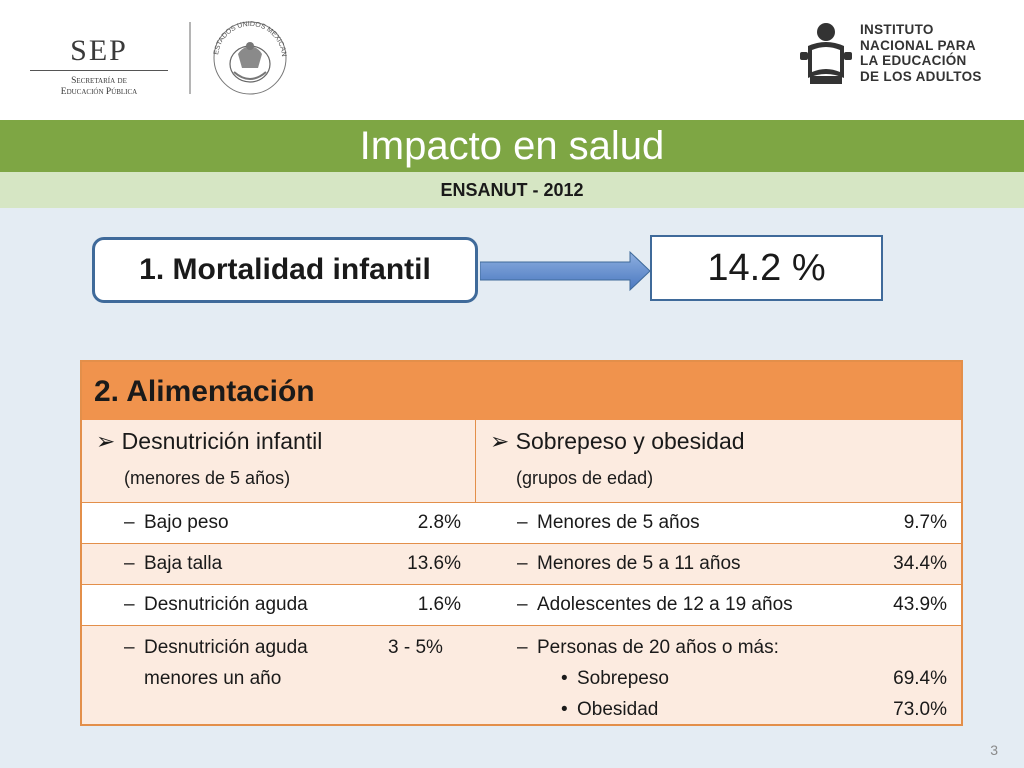 This screenshot has width=1024, height=768. I want to click on row-value: 43.9%, so click(920, 604).